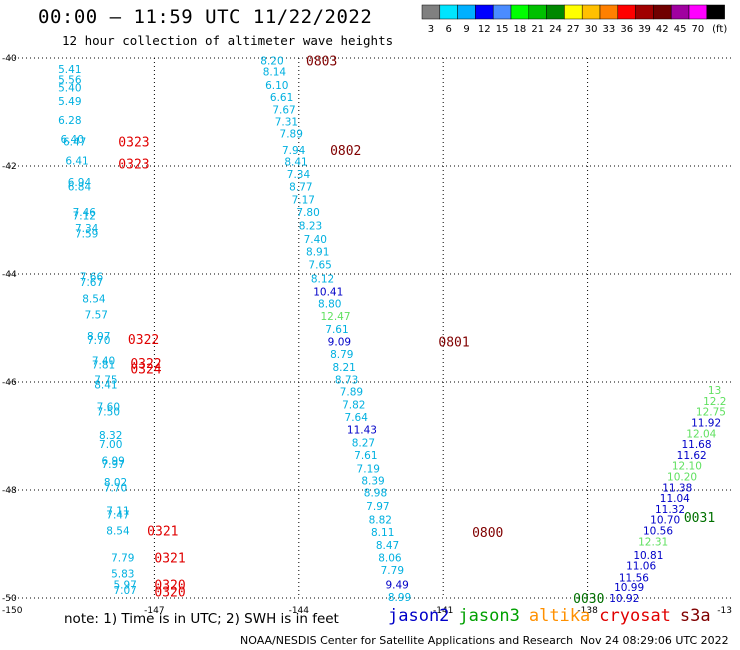 The width and height of the screenshot is (740, 650). I want to click on wave-height-point: 10.20, so click(682, 478).